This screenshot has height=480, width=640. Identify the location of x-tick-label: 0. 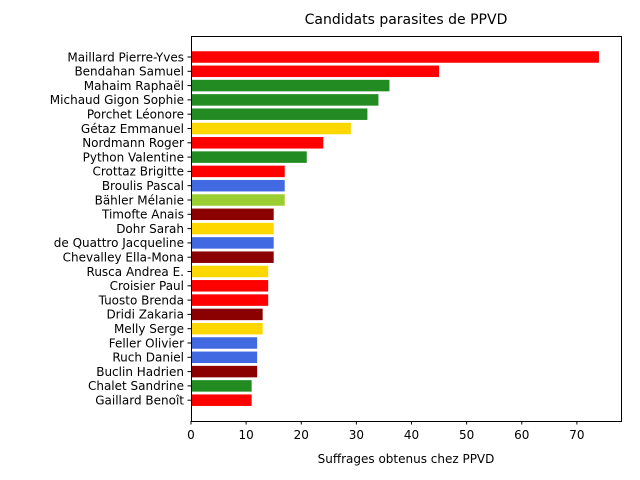
(191, 435).